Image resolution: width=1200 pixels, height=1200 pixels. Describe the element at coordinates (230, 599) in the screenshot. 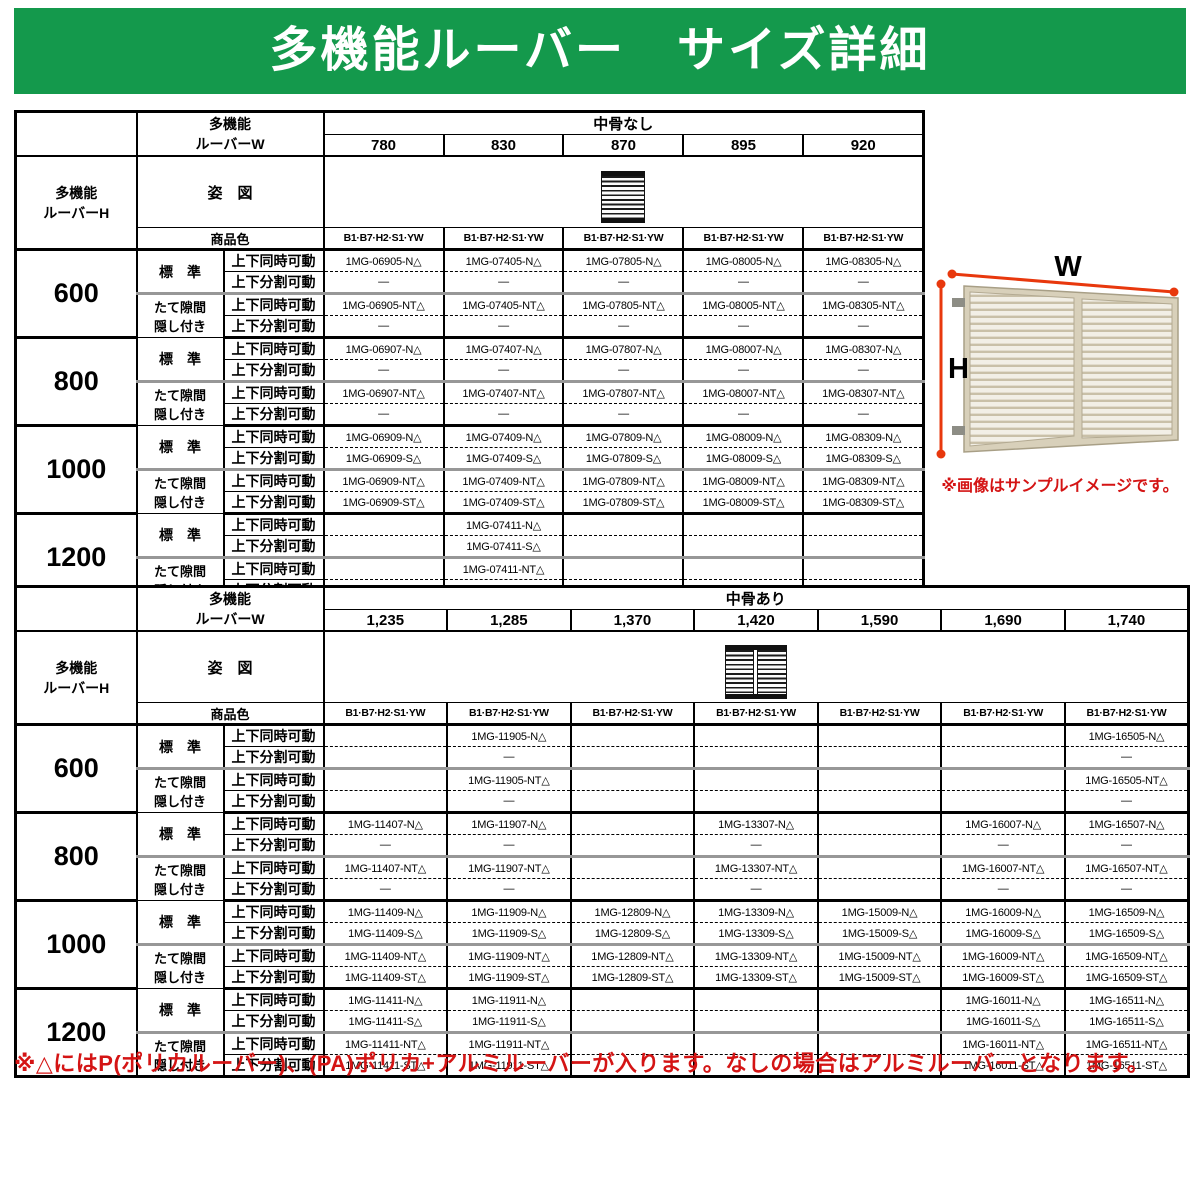

I see `w-header-line: 多機能` at that location.